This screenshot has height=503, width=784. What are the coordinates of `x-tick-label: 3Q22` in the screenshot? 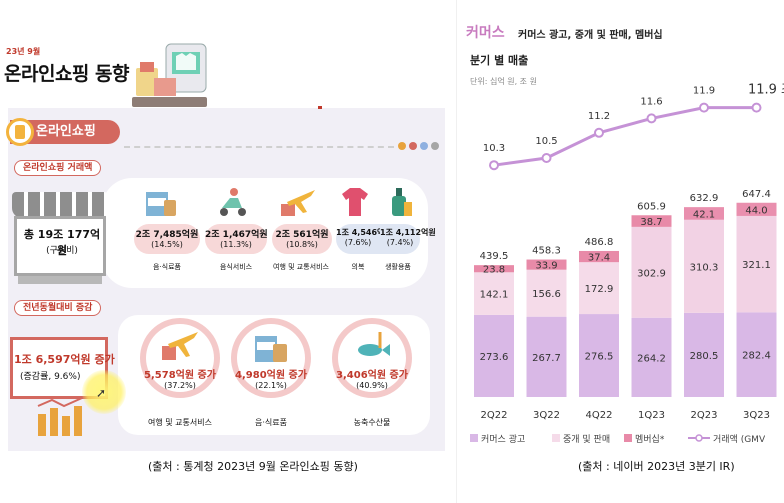 It's located at (546, 415).